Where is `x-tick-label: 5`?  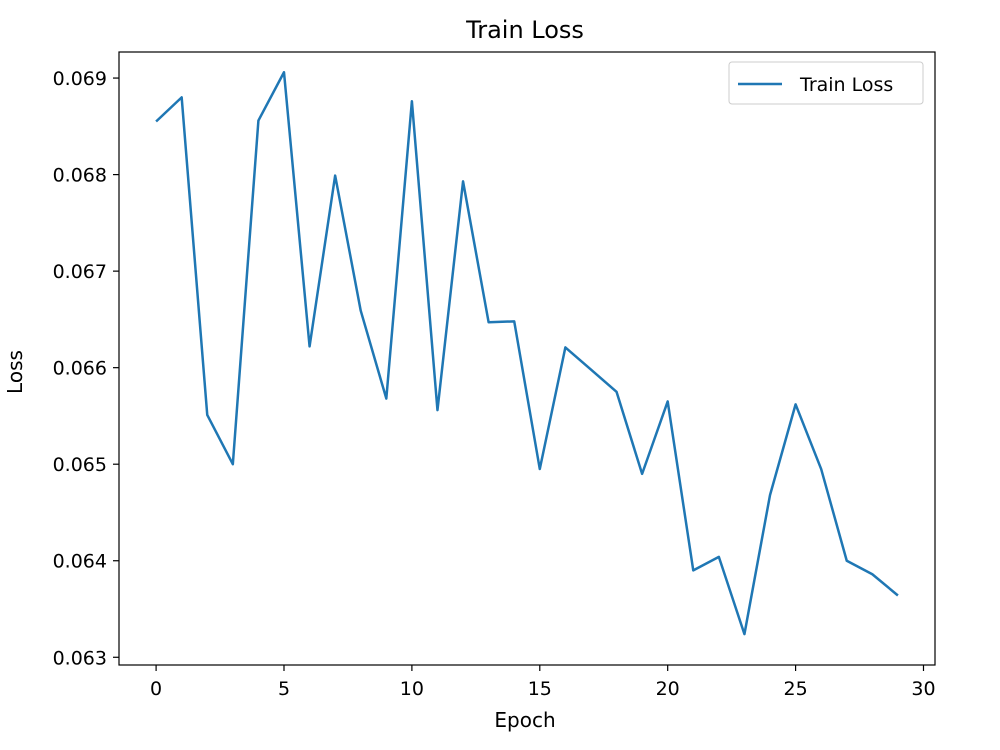
x-tick-label: 5 is located at coordinates (284, 689).